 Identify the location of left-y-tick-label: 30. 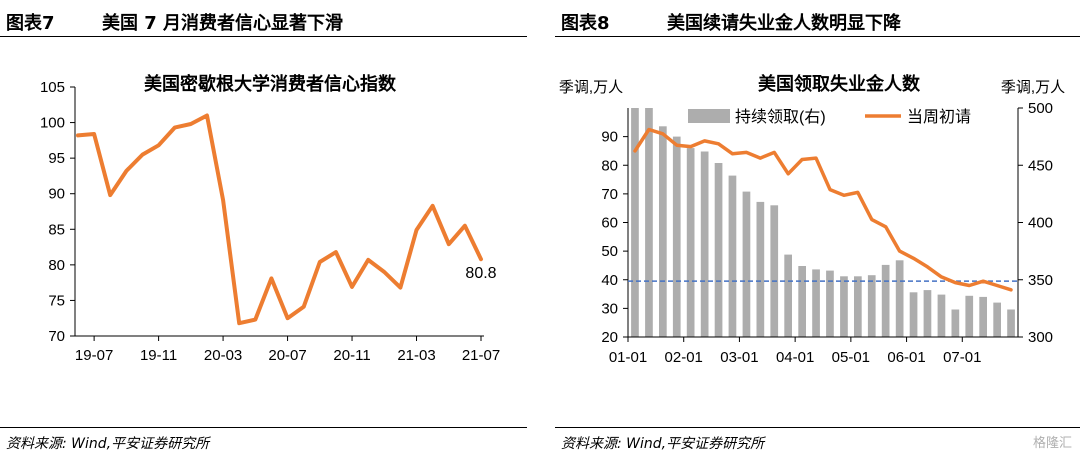
(609, 308).